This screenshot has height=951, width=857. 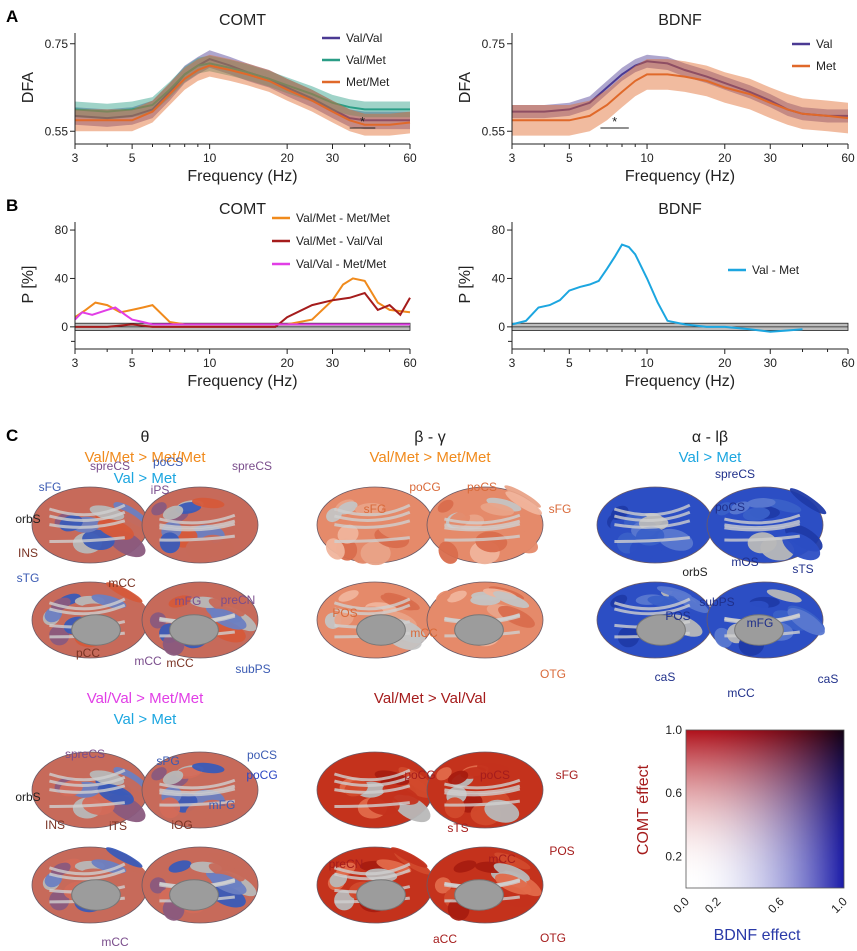 I want to click on region-label: mFG, so click(x=188, y=601).